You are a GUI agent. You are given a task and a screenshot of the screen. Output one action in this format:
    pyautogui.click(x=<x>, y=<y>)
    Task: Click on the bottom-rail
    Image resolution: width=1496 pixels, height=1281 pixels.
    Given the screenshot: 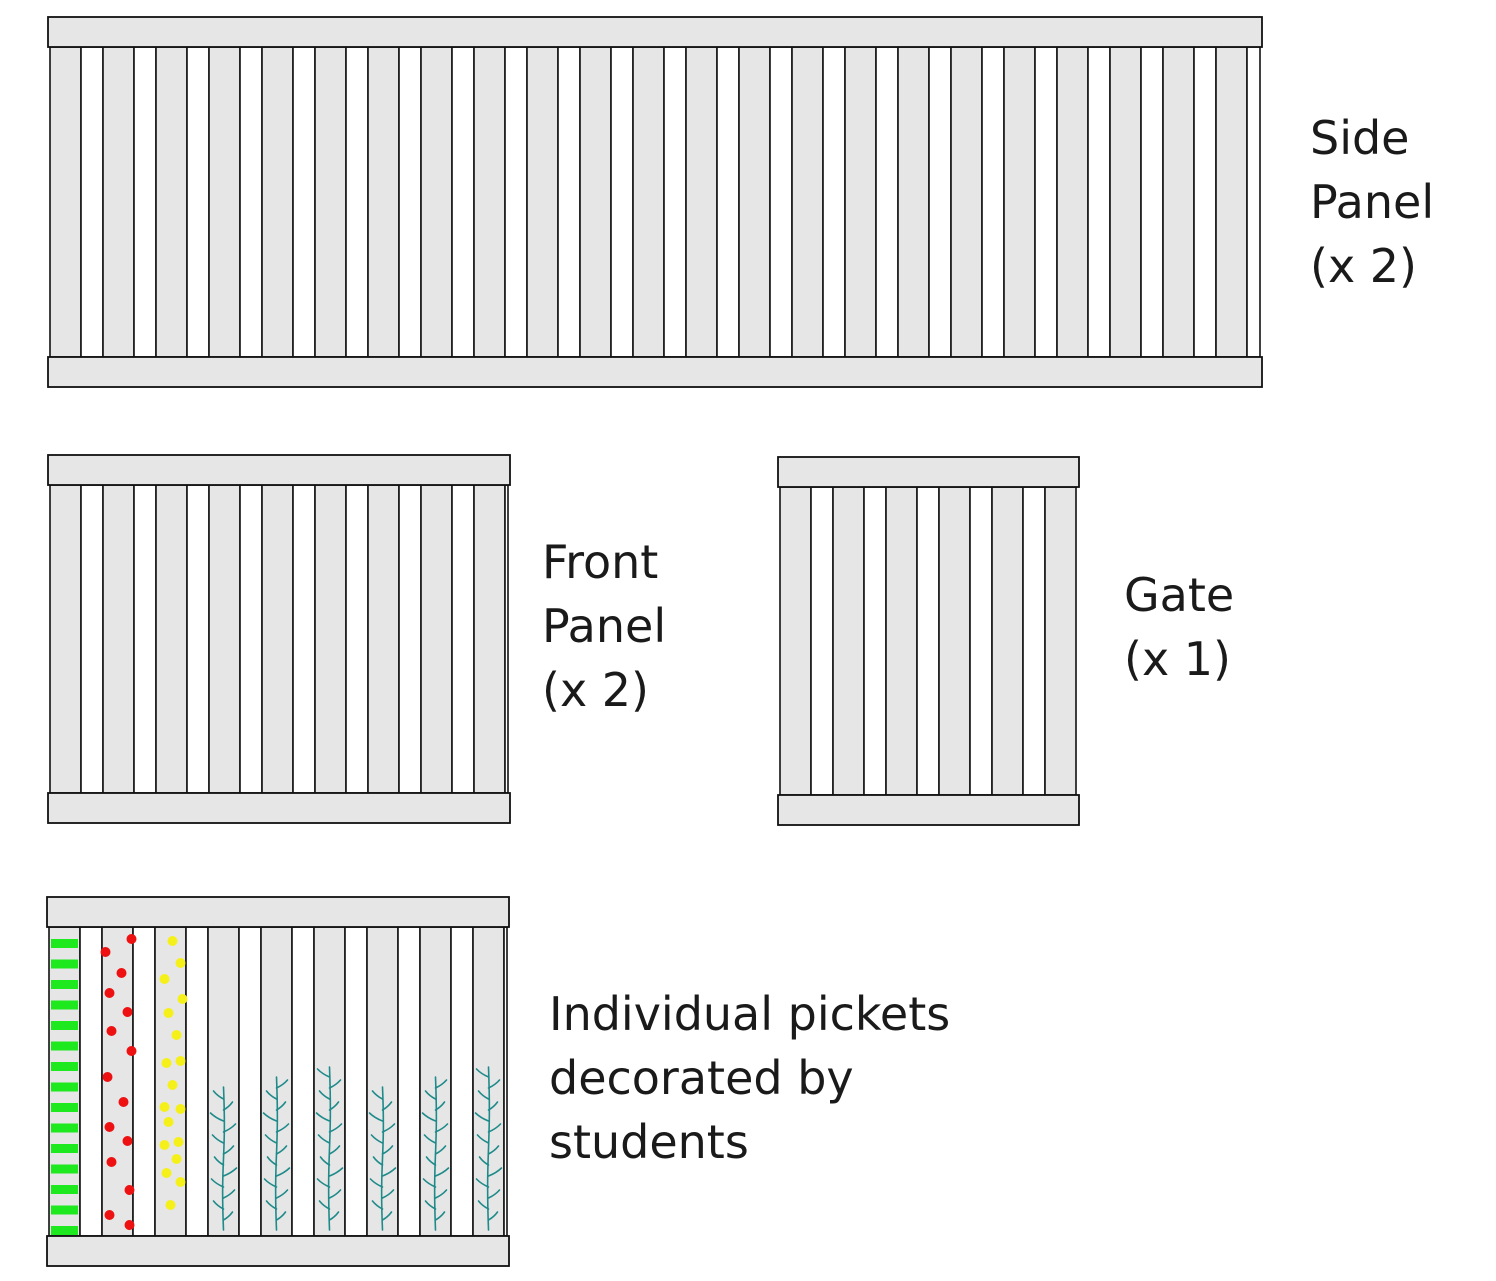 What is the action you would take?
    pyautogui.click(x=278, y=1251)
    